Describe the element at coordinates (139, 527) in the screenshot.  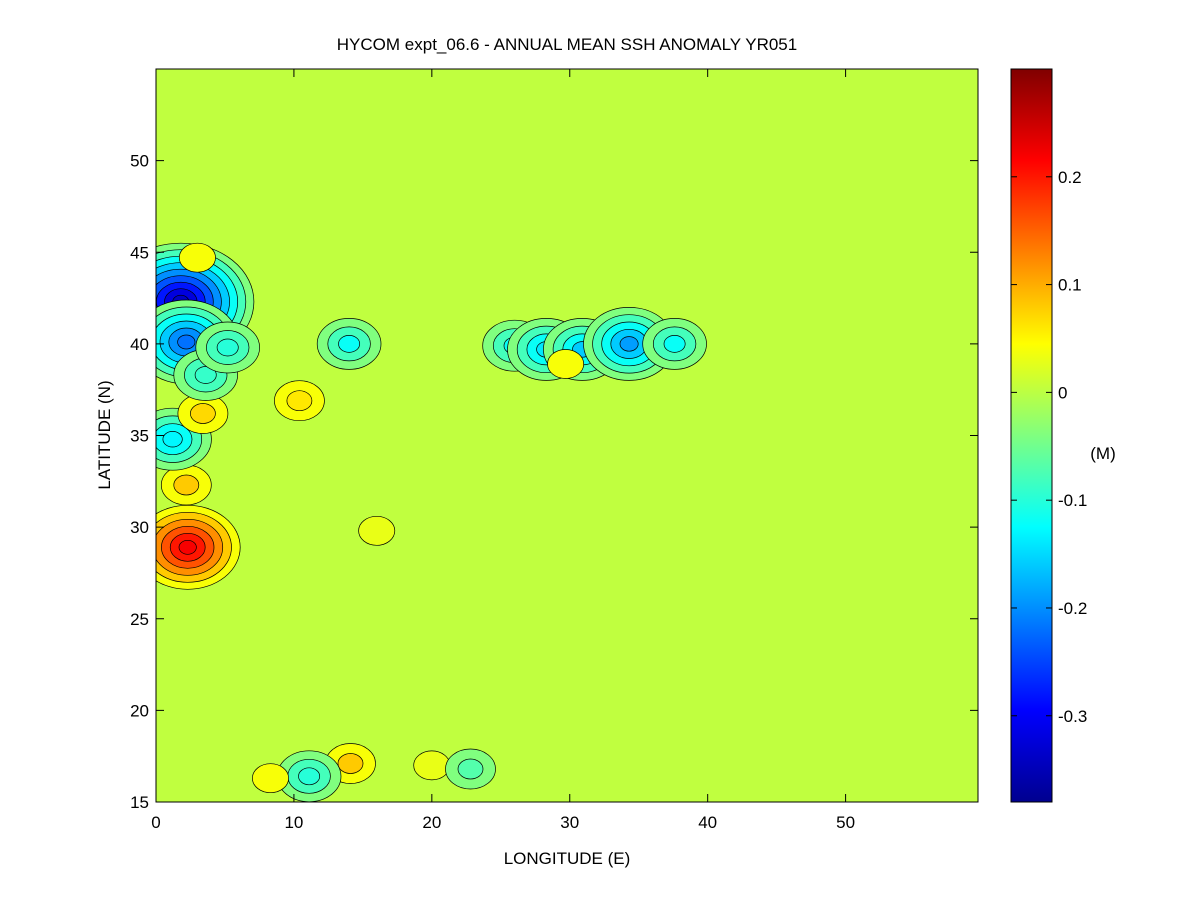
I see `y-tick-label: 30` at that location.